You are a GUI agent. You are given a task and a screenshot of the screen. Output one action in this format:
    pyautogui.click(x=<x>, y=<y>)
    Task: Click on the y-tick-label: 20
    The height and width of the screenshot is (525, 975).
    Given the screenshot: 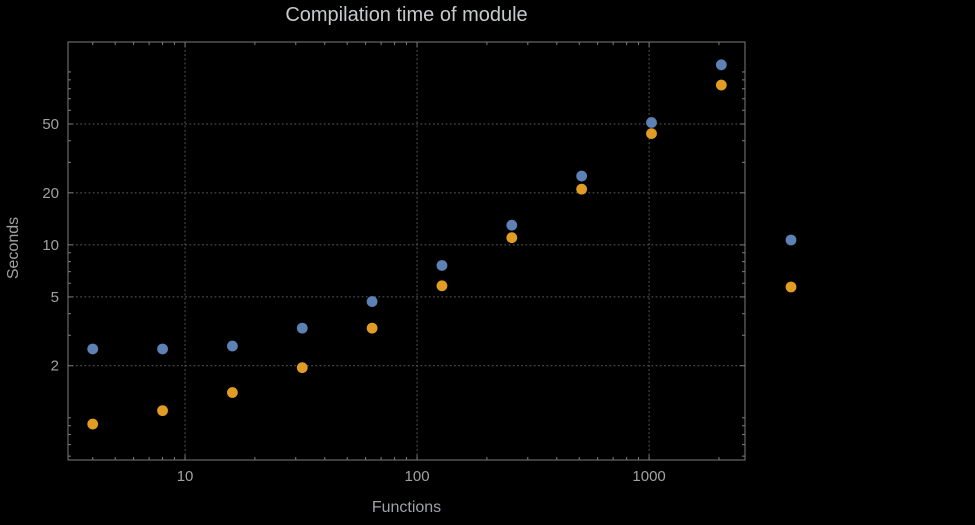 What is the action you would take?
    pyautogui.click(x=50, y=193)
    